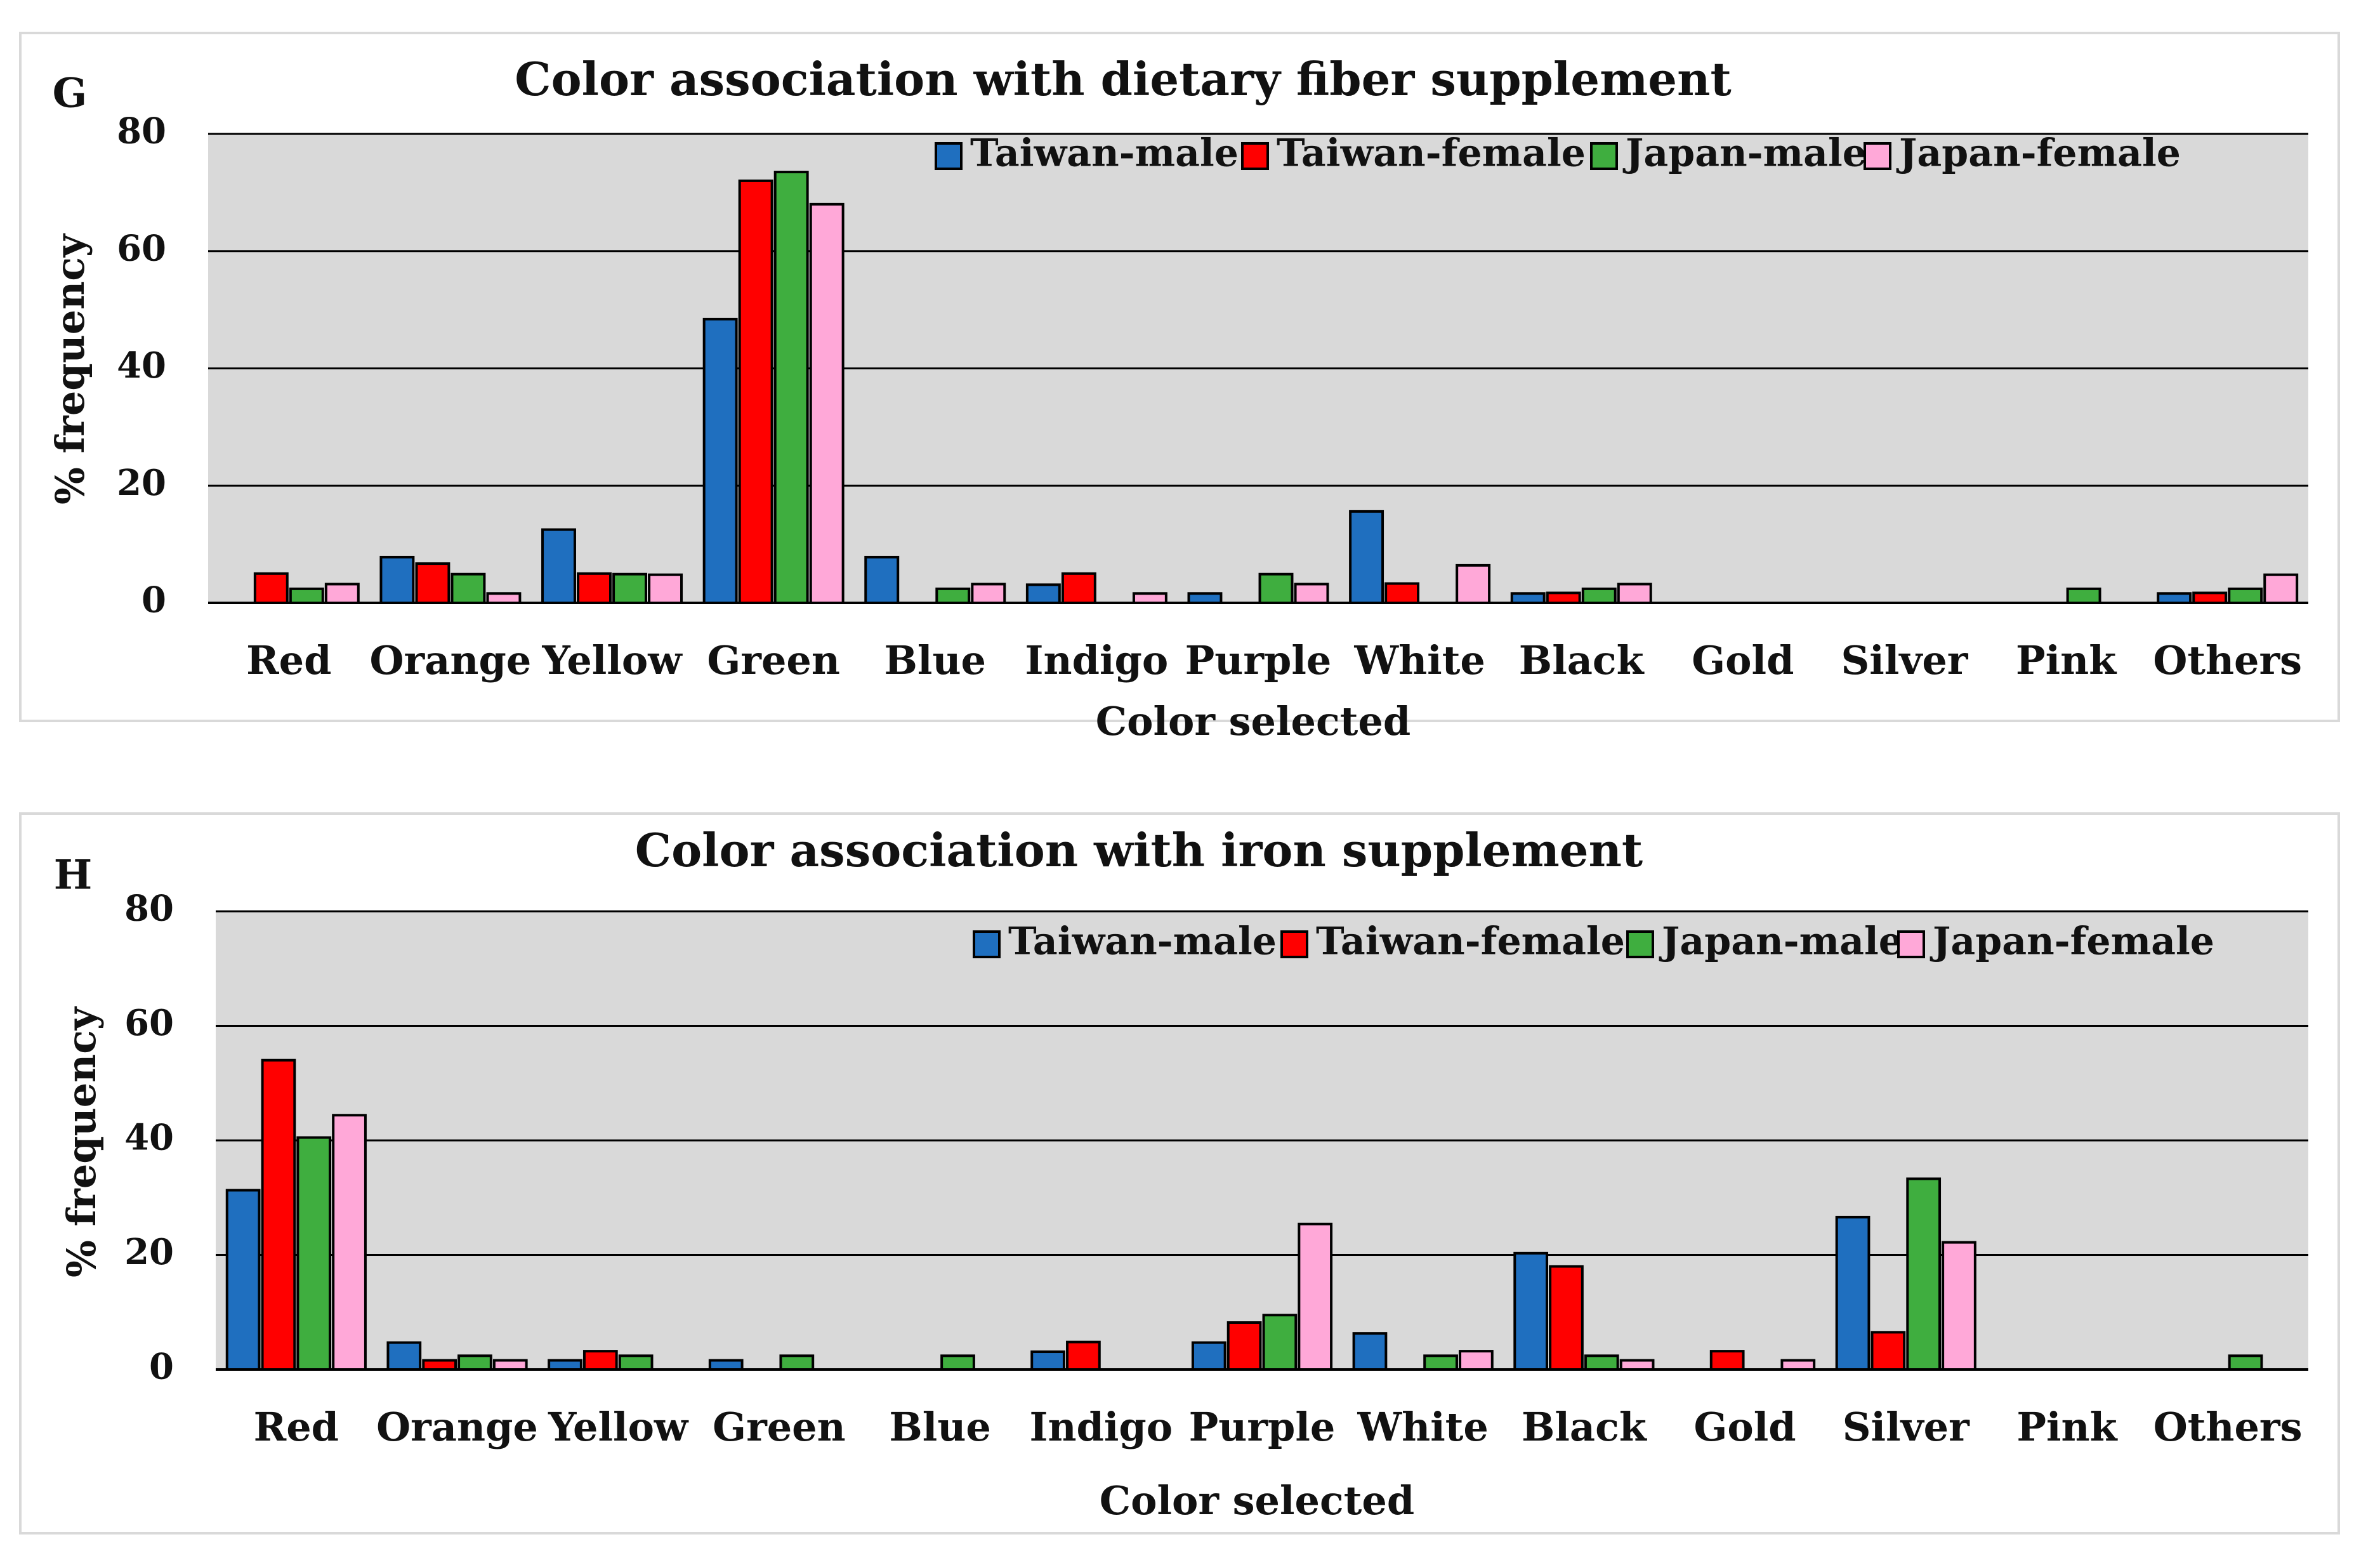  Describe the element at coordinates (1585, 1427) in the screenshot. I see `x-tick-label: Black` at that location.